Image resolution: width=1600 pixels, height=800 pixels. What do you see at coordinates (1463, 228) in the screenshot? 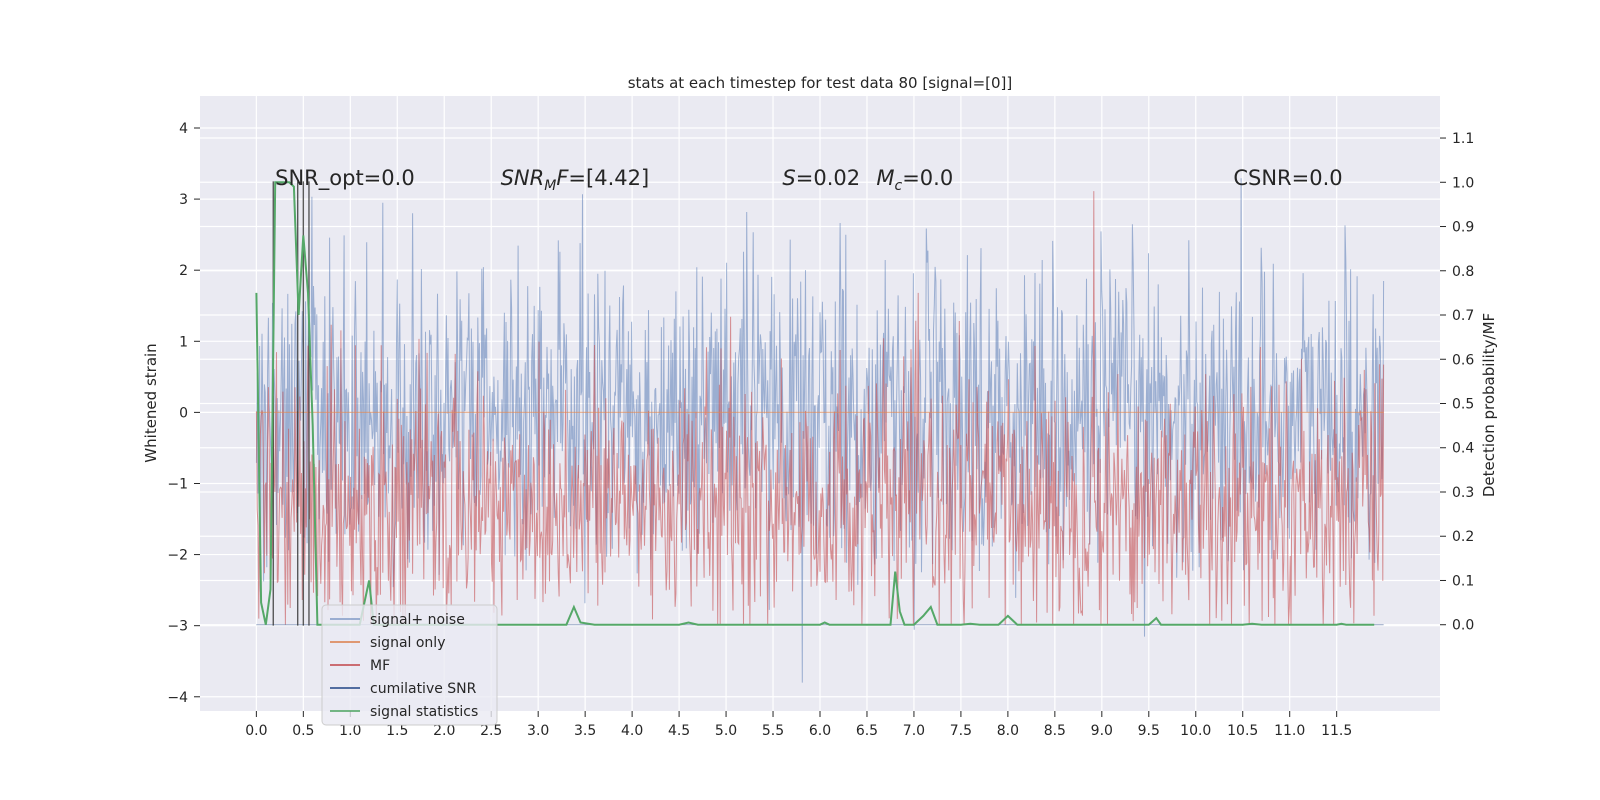
I see `y2-tick-label: 0.9` at bounding box center [1463, 228].